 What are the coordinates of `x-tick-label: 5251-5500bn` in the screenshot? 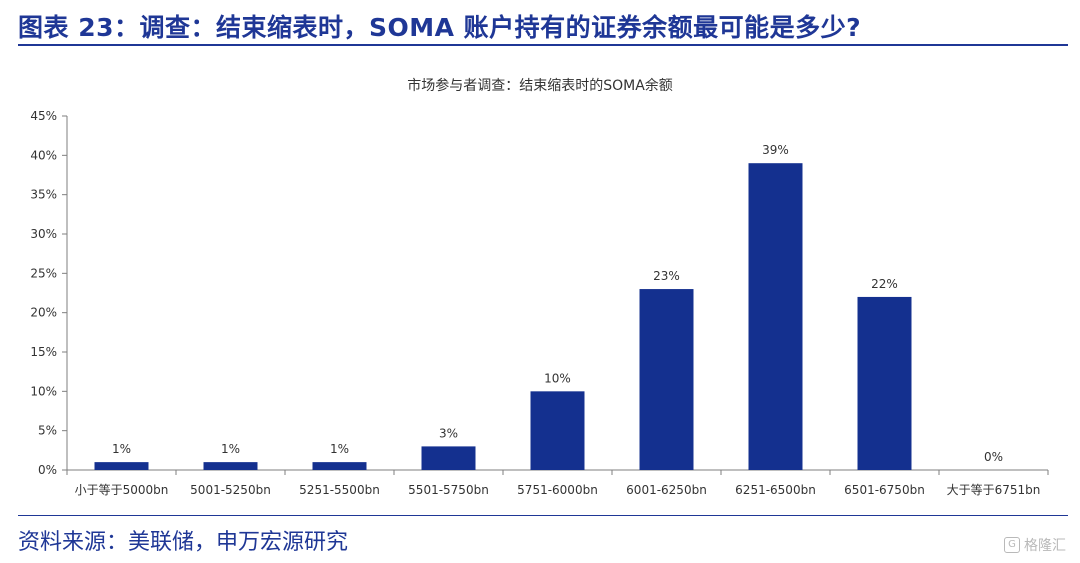 It's located at (339, 490).